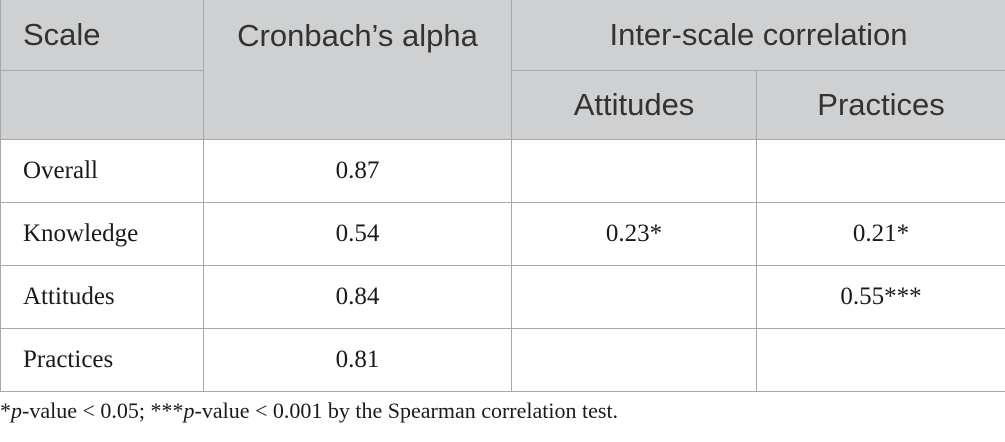 The image size is (1005, 442). Describe the element at coordinates (102, 296) in the screenshot. I see `cell-scale: Attitudes` at that location.